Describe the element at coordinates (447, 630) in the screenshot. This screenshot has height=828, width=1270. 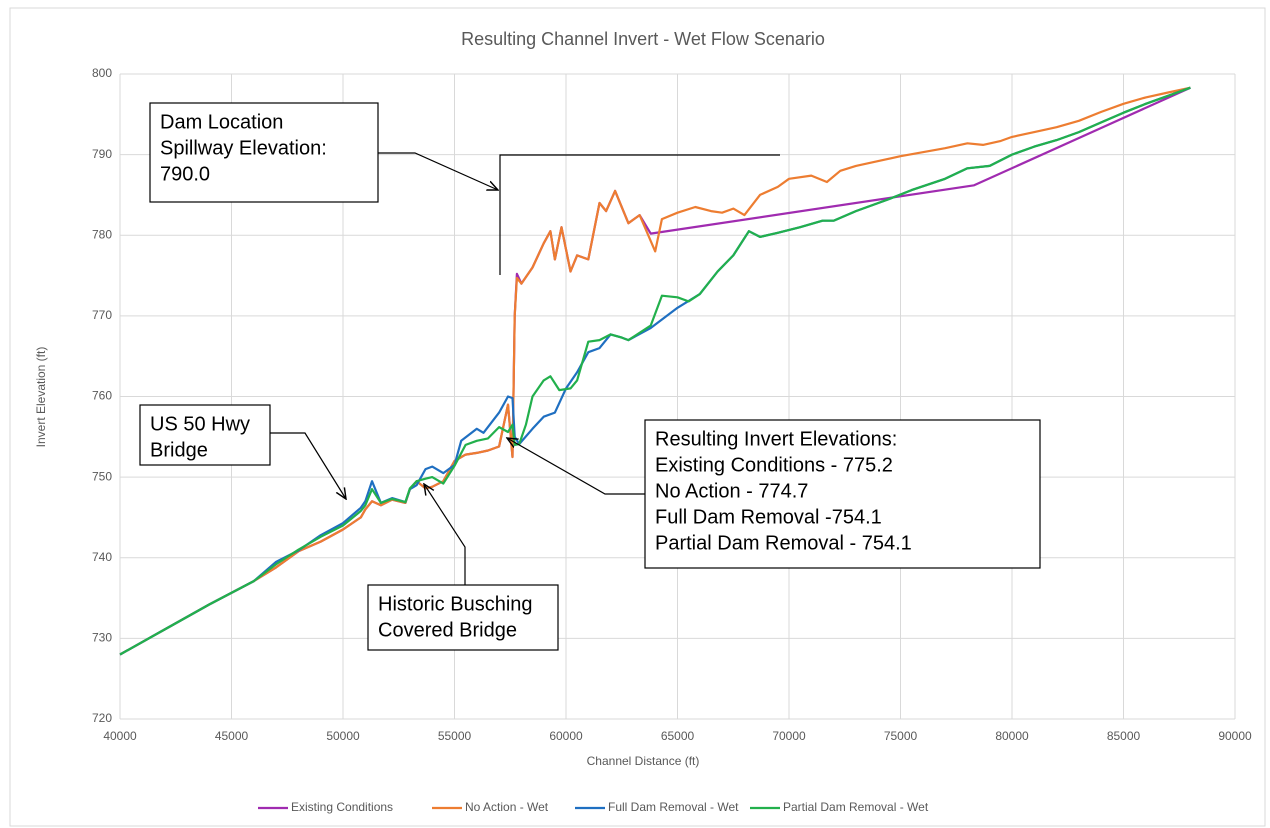
I see `annotation-text: Covered Bridge` at that location.